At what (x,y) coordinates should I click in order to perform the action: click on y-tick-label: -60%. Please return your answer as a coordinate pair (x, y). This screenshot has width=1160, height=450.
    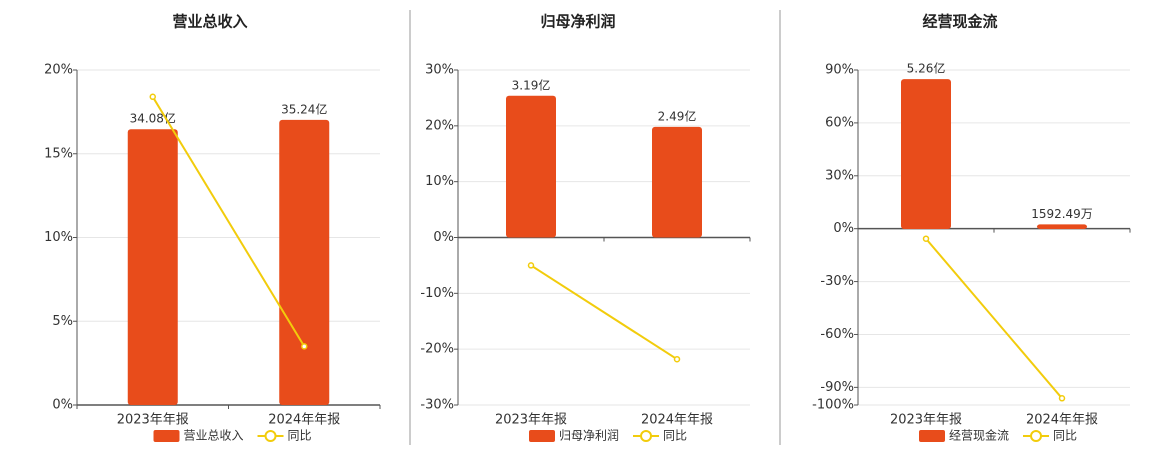
    Looking at the image, I should click on (837, 334).